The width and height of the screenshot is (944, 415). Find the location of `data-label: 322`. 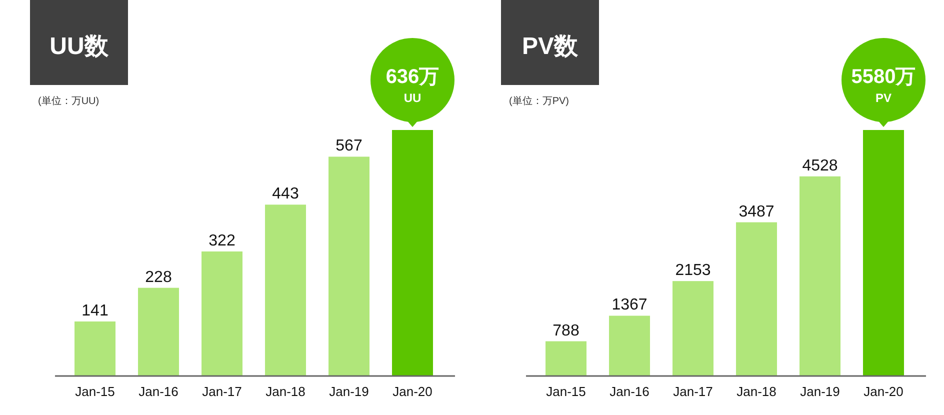

data-label: 322 is located at coordinates (222, 241).